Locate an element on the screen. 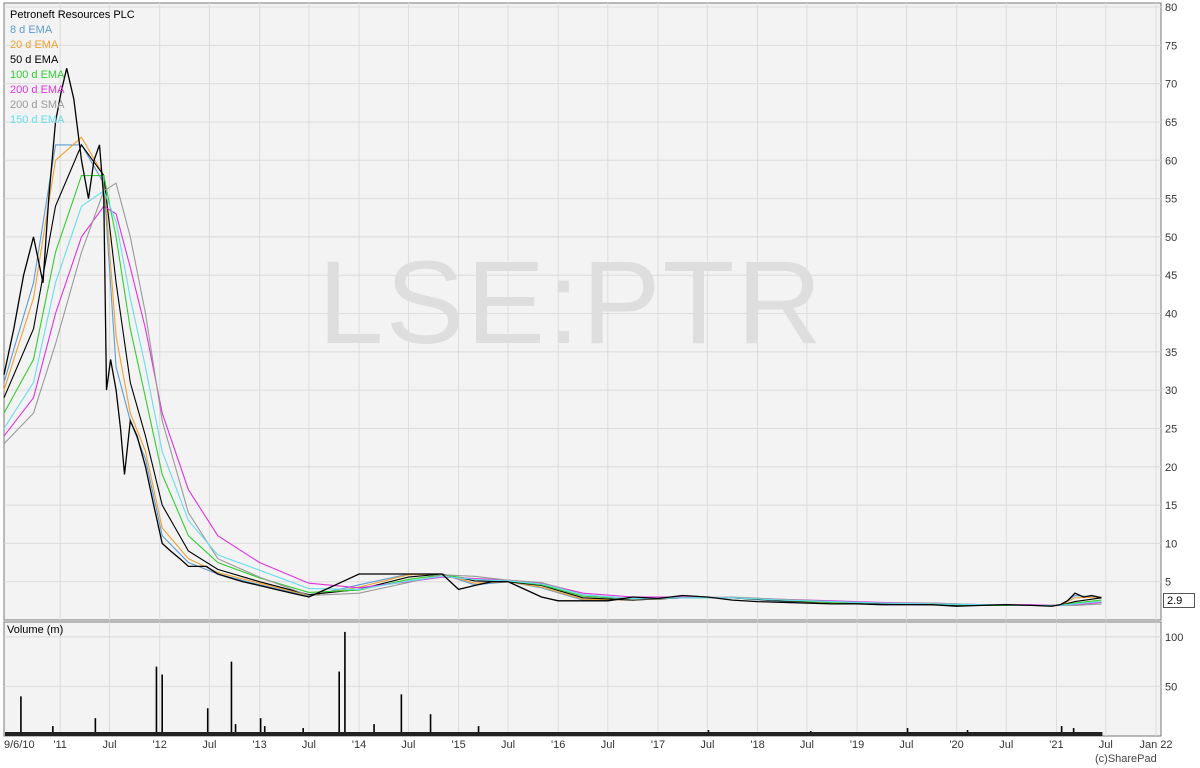 The width and height of the screenshot is (1200, 768). x-tick-label: Jan 22 is located at coordinates (1155, 745).